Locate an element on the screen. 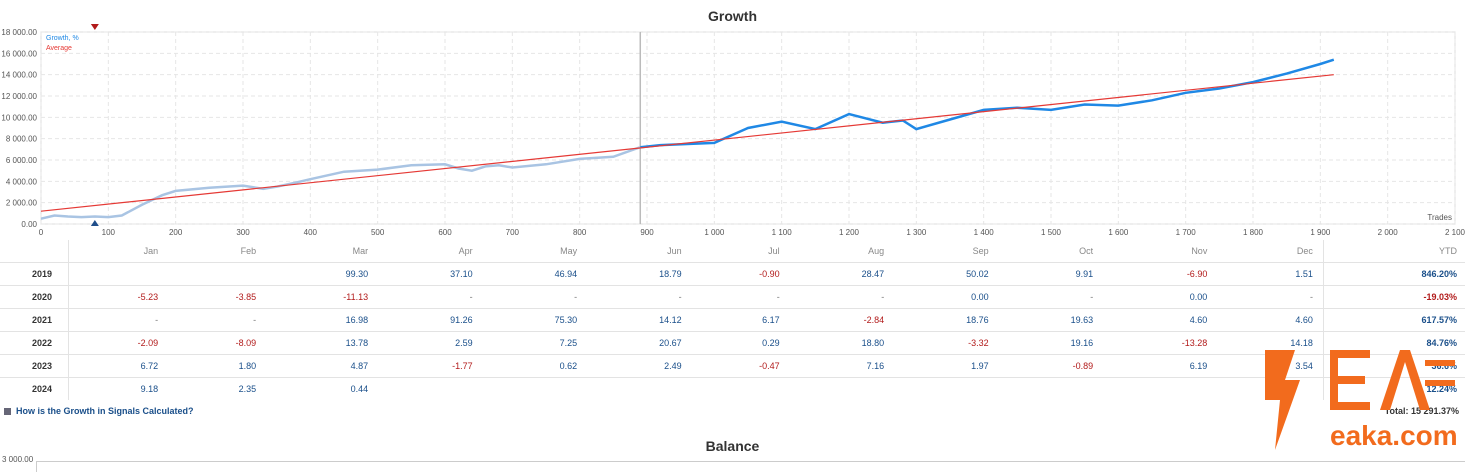 This screenshot has height=472, width=1465. month-value-cell: 6.72 is located at coordinates (118, 366).